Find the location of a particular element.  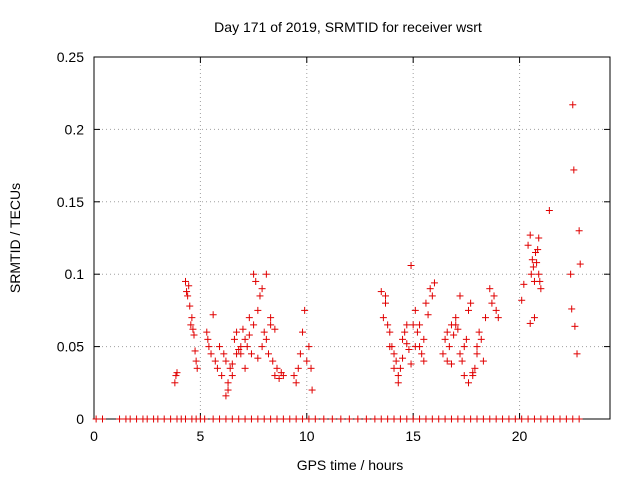

x-tick-label: 10 is located at coordinates (307, 436).